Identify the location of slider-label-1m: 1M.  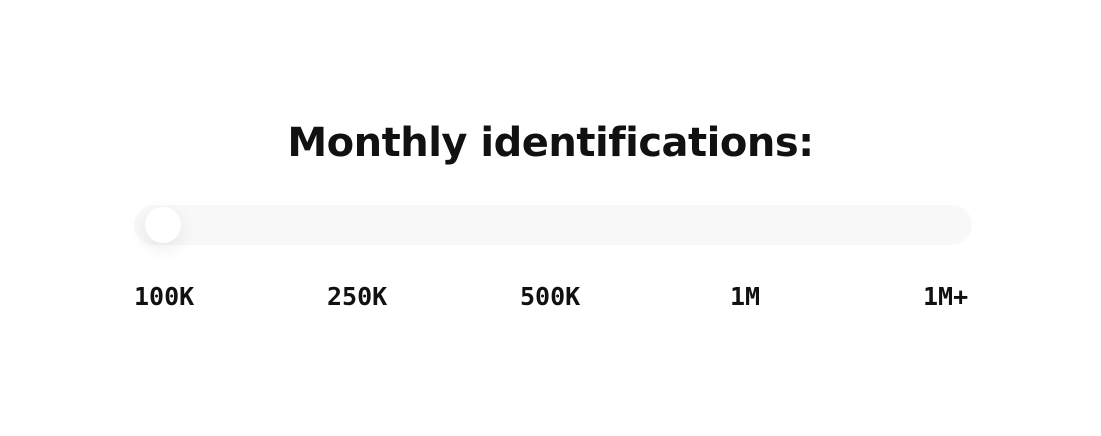
(745, 296).